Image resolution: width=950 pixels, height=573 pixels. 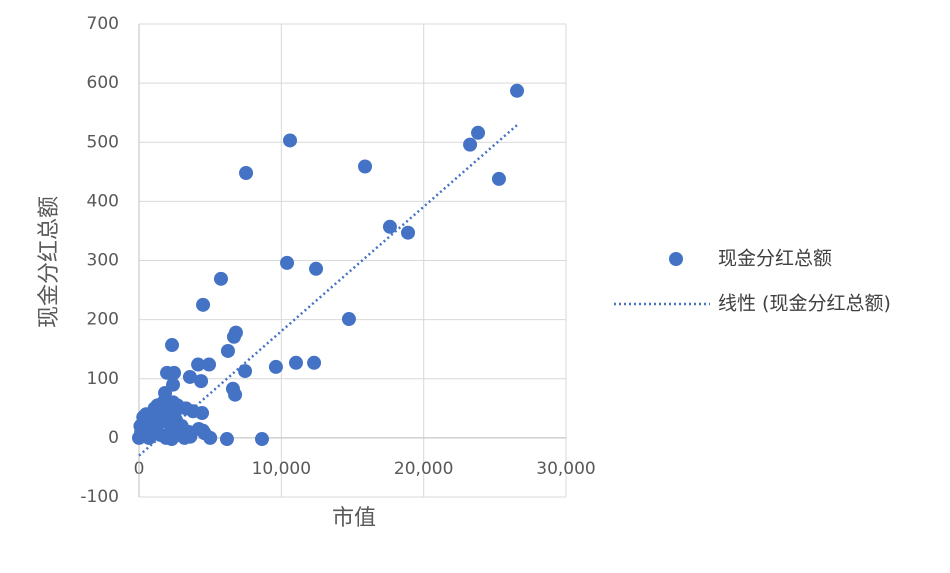 What do you see at coordinates (354, 518) in the screenshot?
I see `x-axis-title: 市值` at bounding box center [354, 518].